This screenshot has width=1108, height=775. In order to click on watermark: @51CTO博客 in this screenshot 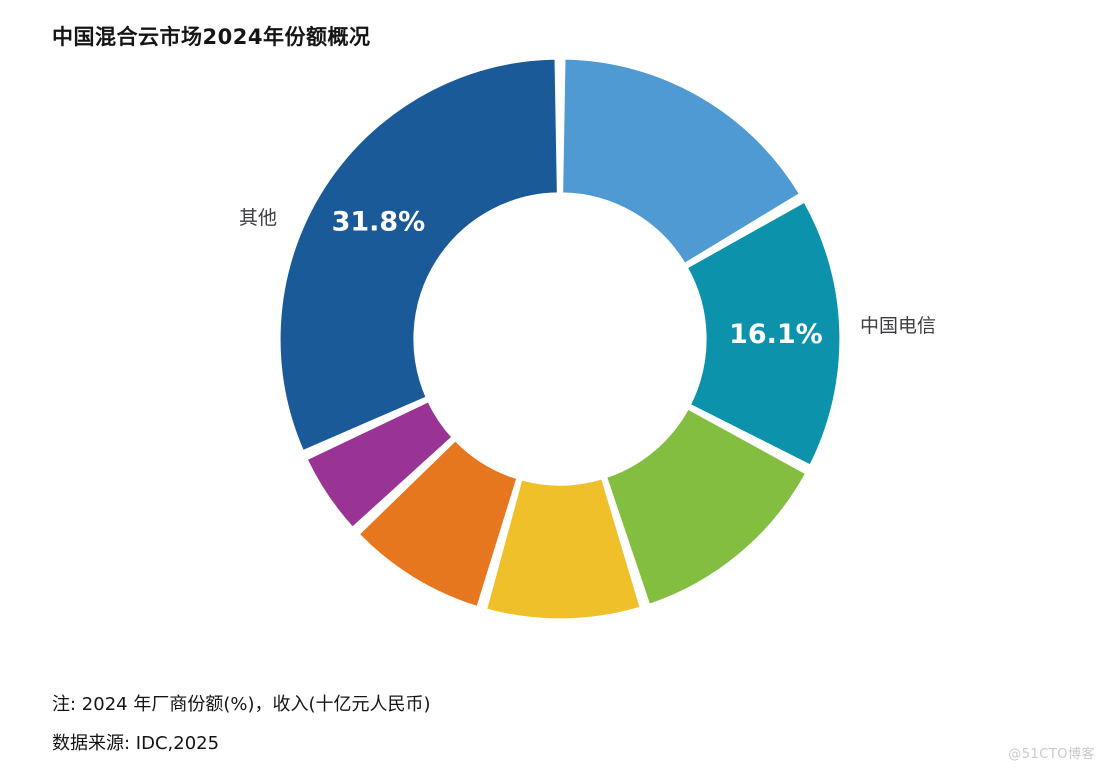, I will do `click(1051, 754)`.